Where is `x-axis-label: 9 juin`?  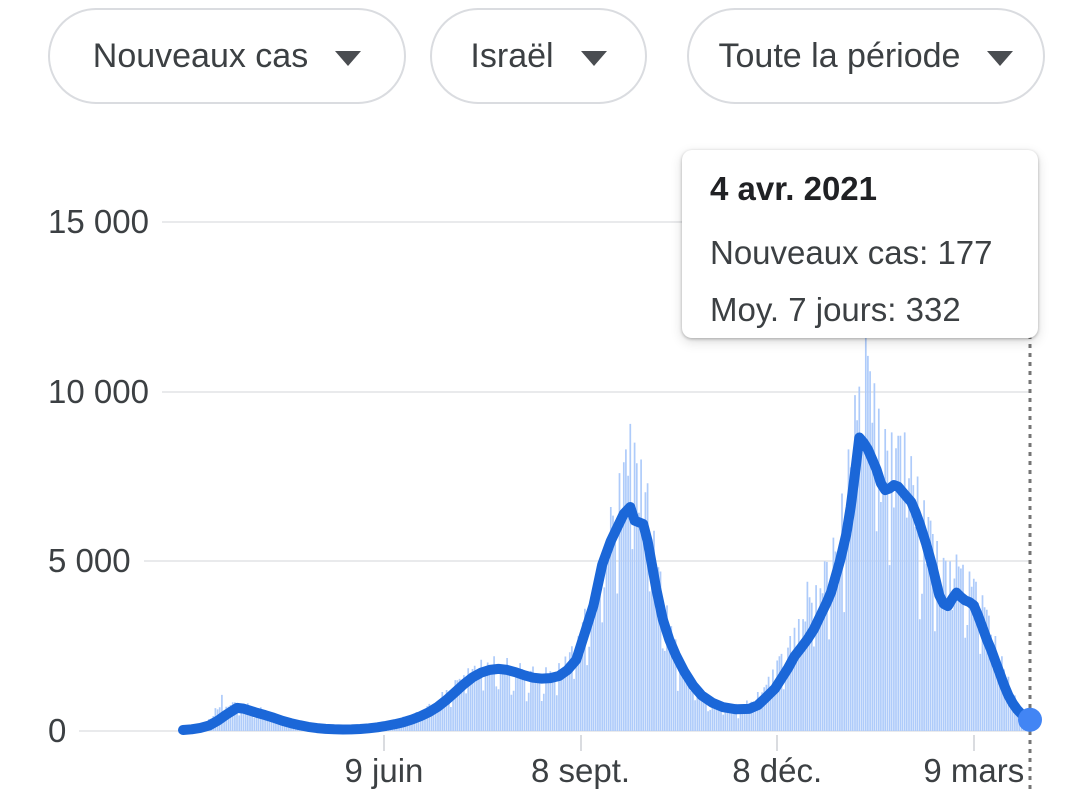 x-axis-label: 9 juin is located at coordinates (384, 770).